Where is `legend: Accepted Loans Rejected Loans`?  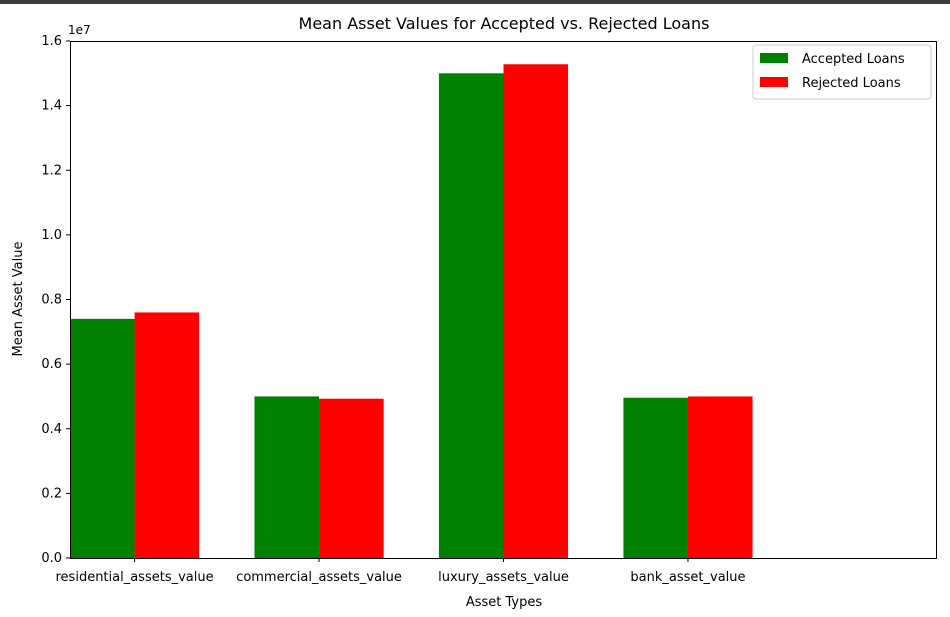 legend: Accepted Loans Rejected Loans is located at coordinates (842, 72).